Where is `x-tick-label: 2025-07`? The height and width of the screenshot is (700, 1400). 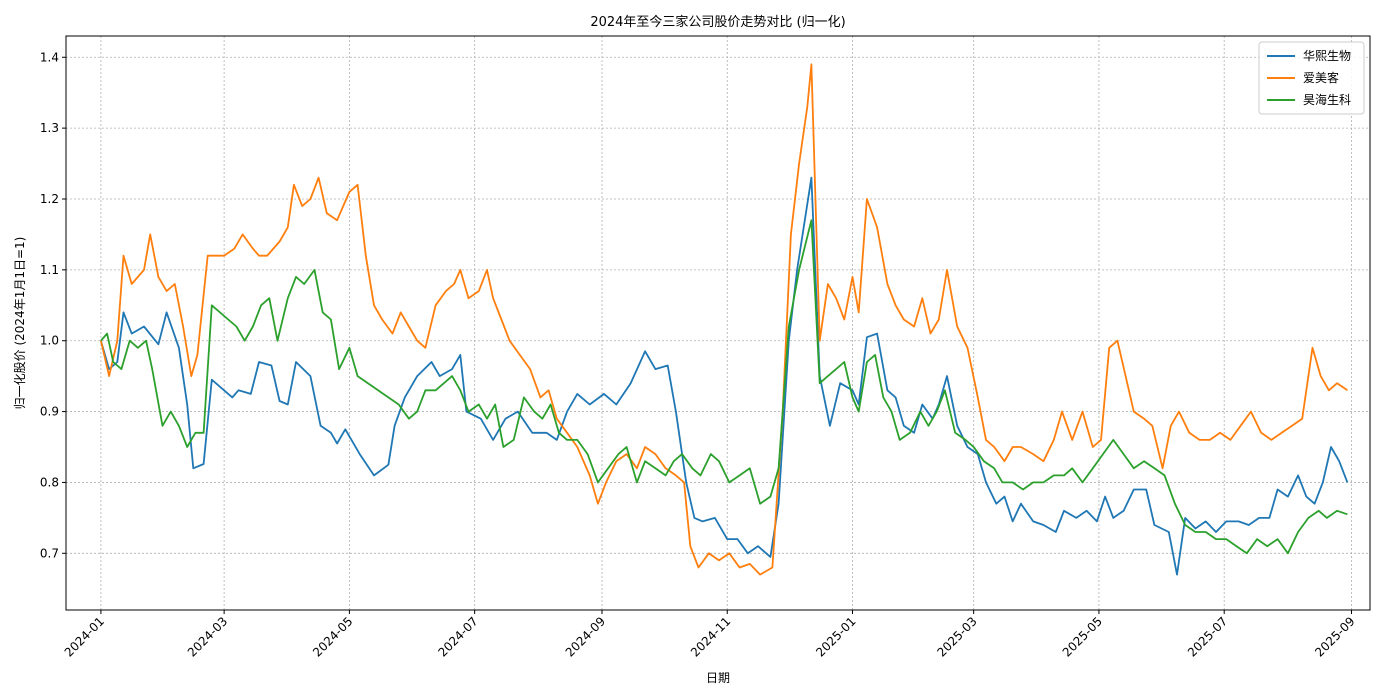
x-tick-label: 2025-07 is located at coordinates (1207, 636).